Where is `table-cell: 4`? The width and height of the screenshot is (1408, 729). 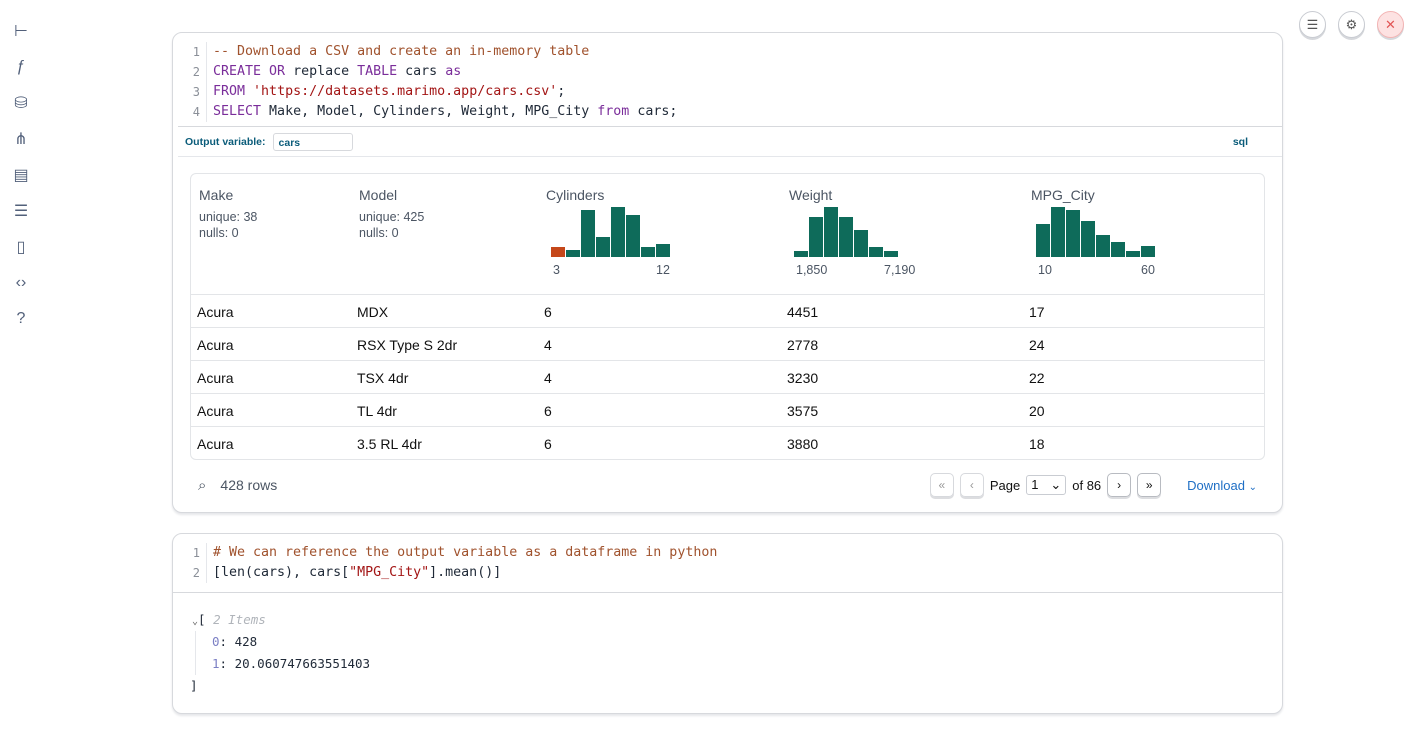 table-cell: 4 is located at coordinates (548, 378).